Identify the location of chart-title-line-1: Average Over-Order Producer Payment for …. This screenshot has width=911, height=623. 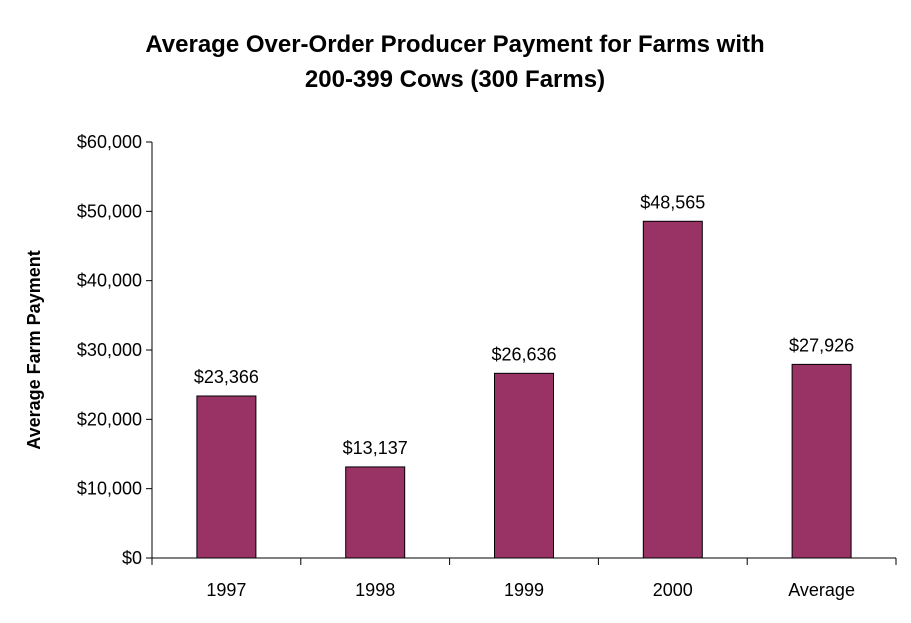
(454, 44).